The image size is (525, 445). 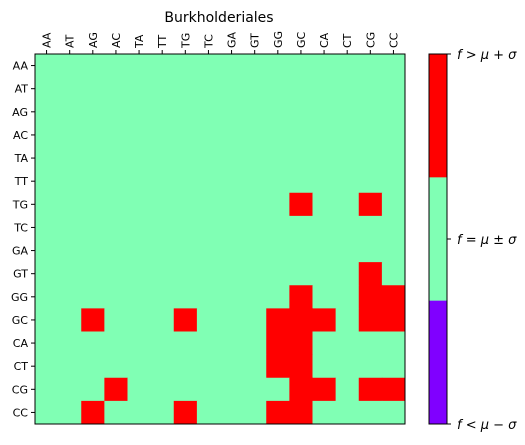 I want to click on x-tick-label: TG, so click(x=185, y=41).